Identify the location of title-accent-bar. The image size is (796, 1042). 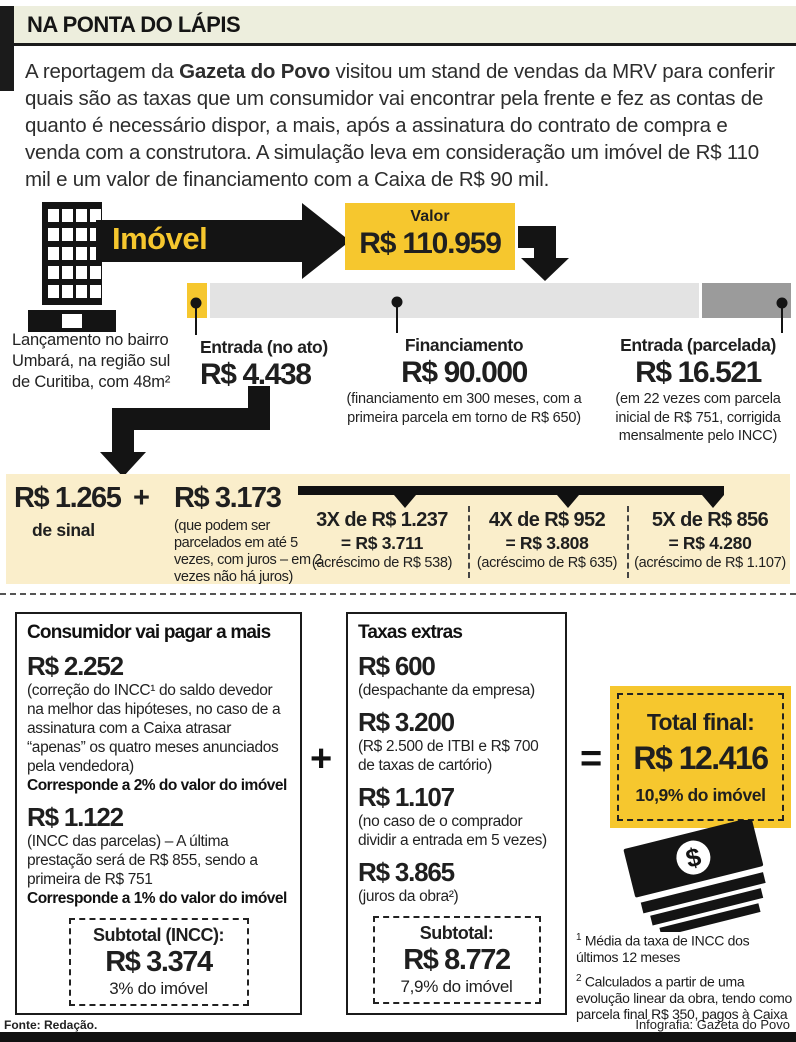
(7, 48).